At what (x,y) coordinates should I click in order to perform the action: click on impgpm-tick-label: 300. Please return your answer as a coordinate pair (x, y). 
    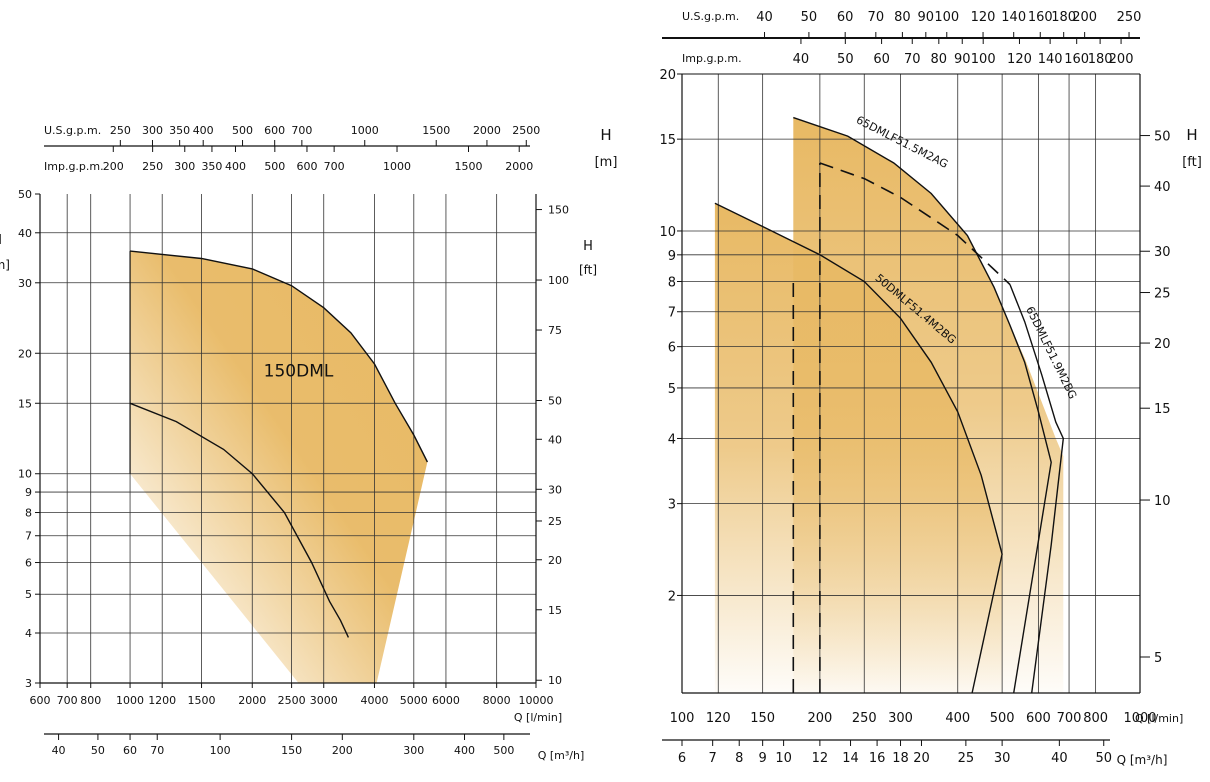
    Looking at the image, I should click on (184, 166).